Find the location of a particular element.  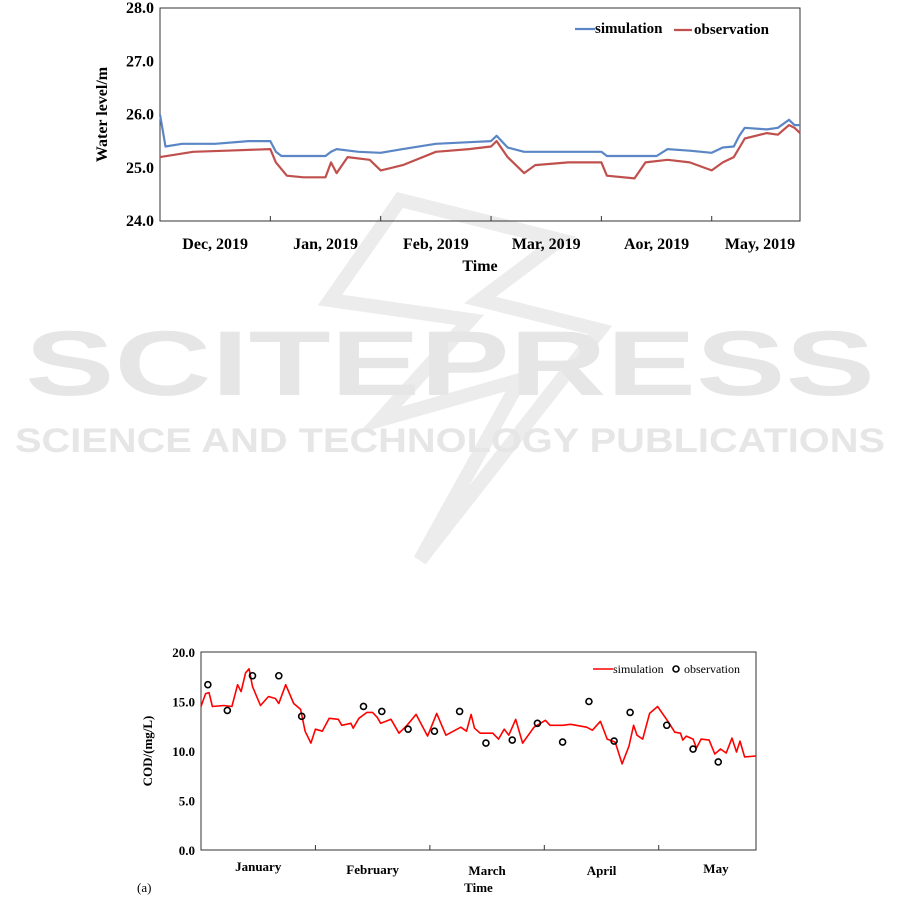

x-category-label: Feb, 2019 is located at coordinates (436, 244).